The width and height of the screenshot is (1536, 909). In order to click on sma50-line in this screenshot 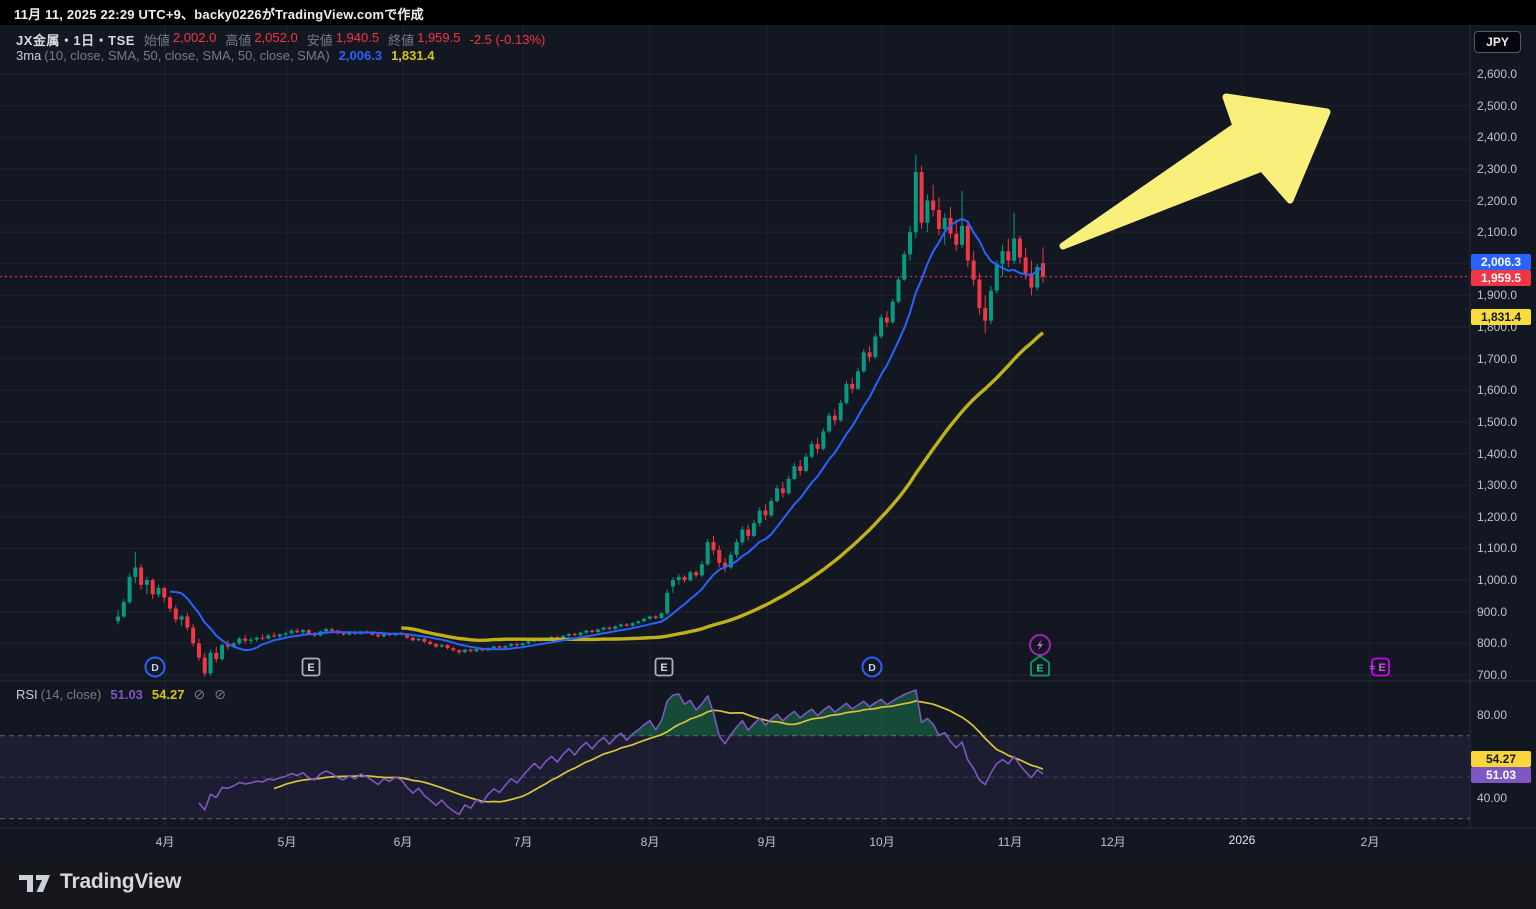, I will do `click(723, 486)`.